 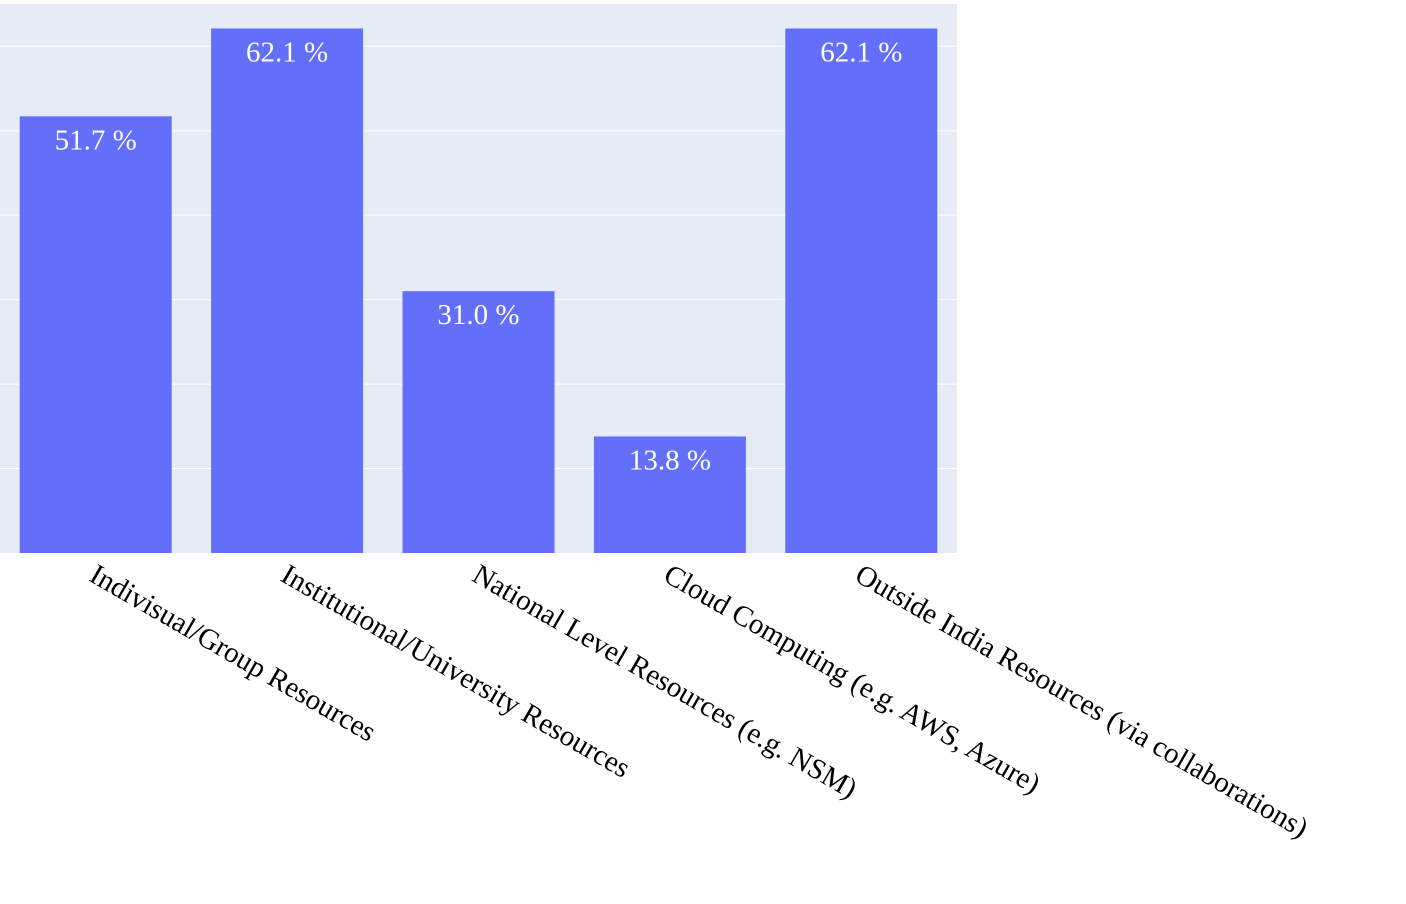 I want to click on bar-value-label: 13.8 %, so click(x=670, y=460).